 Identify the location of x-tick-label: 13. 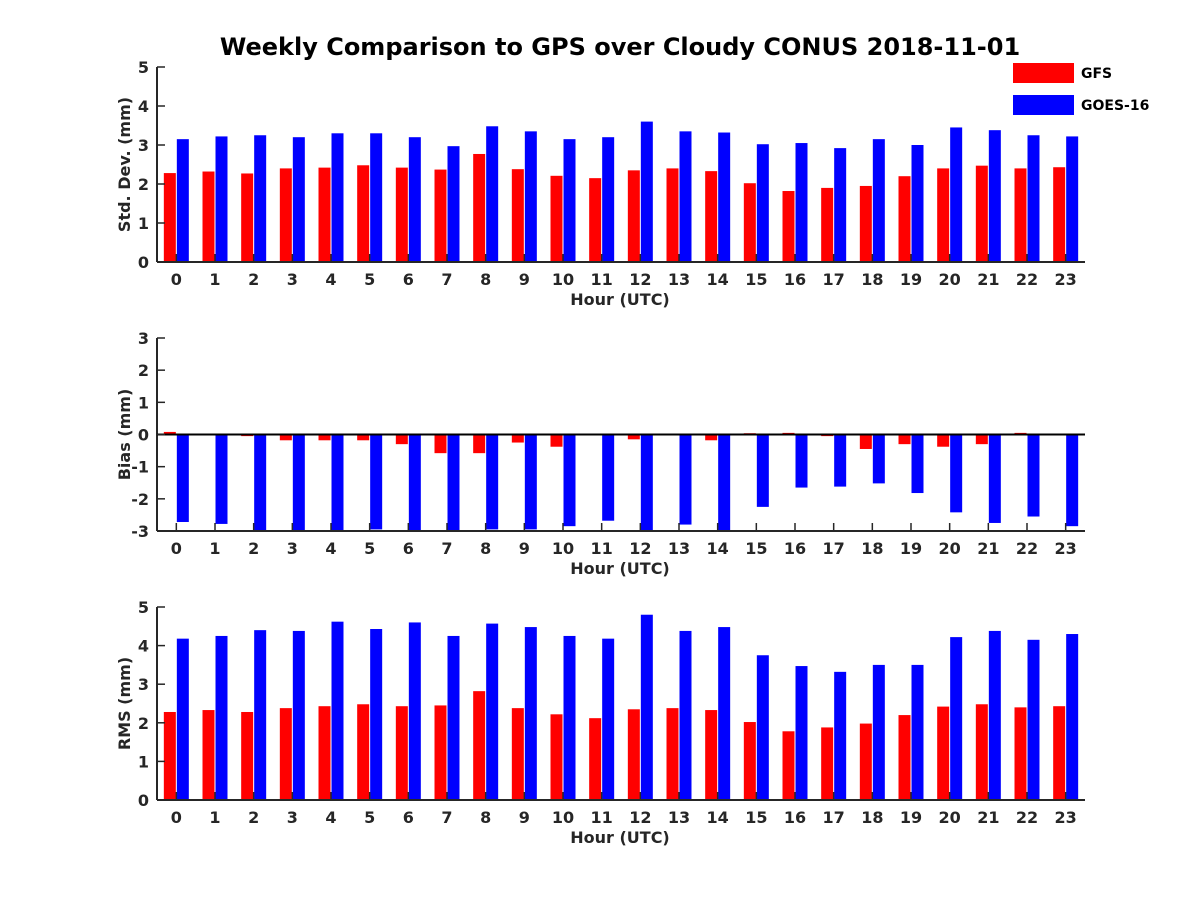
(679, 548).